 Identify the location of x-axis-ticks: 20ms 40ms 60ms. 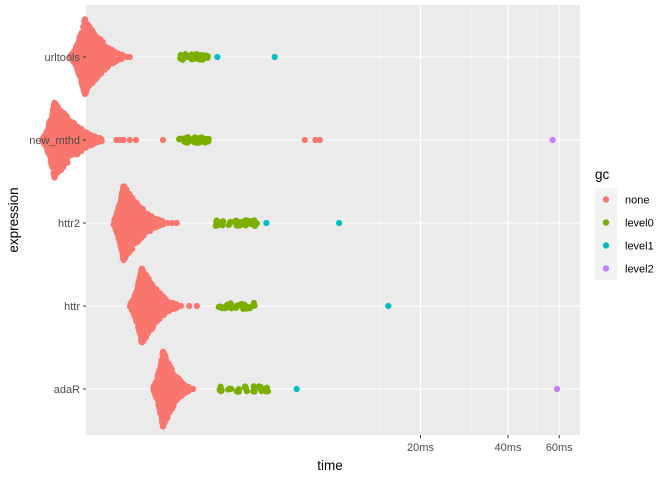
(490, 444).